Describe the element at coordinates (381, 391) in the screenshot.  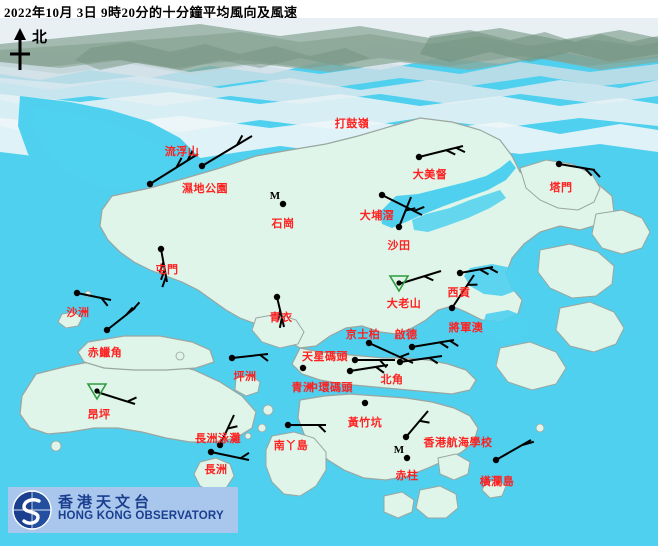
I see `victoria-harbour` at that location.